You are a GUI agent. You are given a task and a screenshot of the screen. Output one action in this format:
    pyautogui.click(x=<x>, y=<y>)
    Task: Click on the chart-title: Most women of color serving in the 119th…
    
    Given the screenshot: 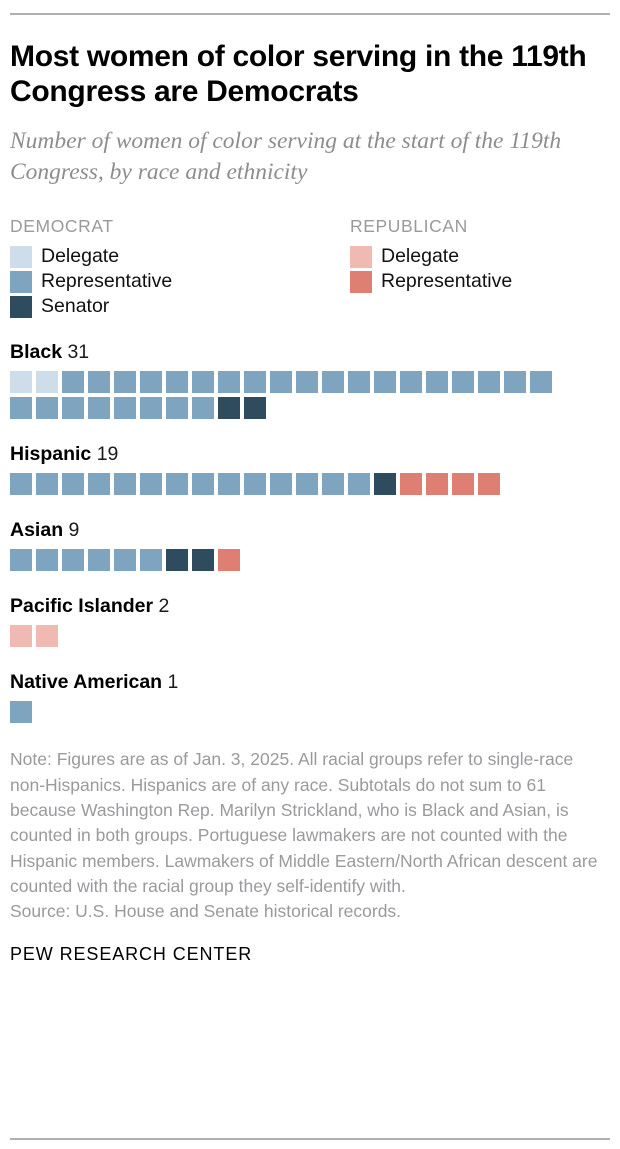 What is the action you would take?
    pyautogui.click(x=298, y=74)
    